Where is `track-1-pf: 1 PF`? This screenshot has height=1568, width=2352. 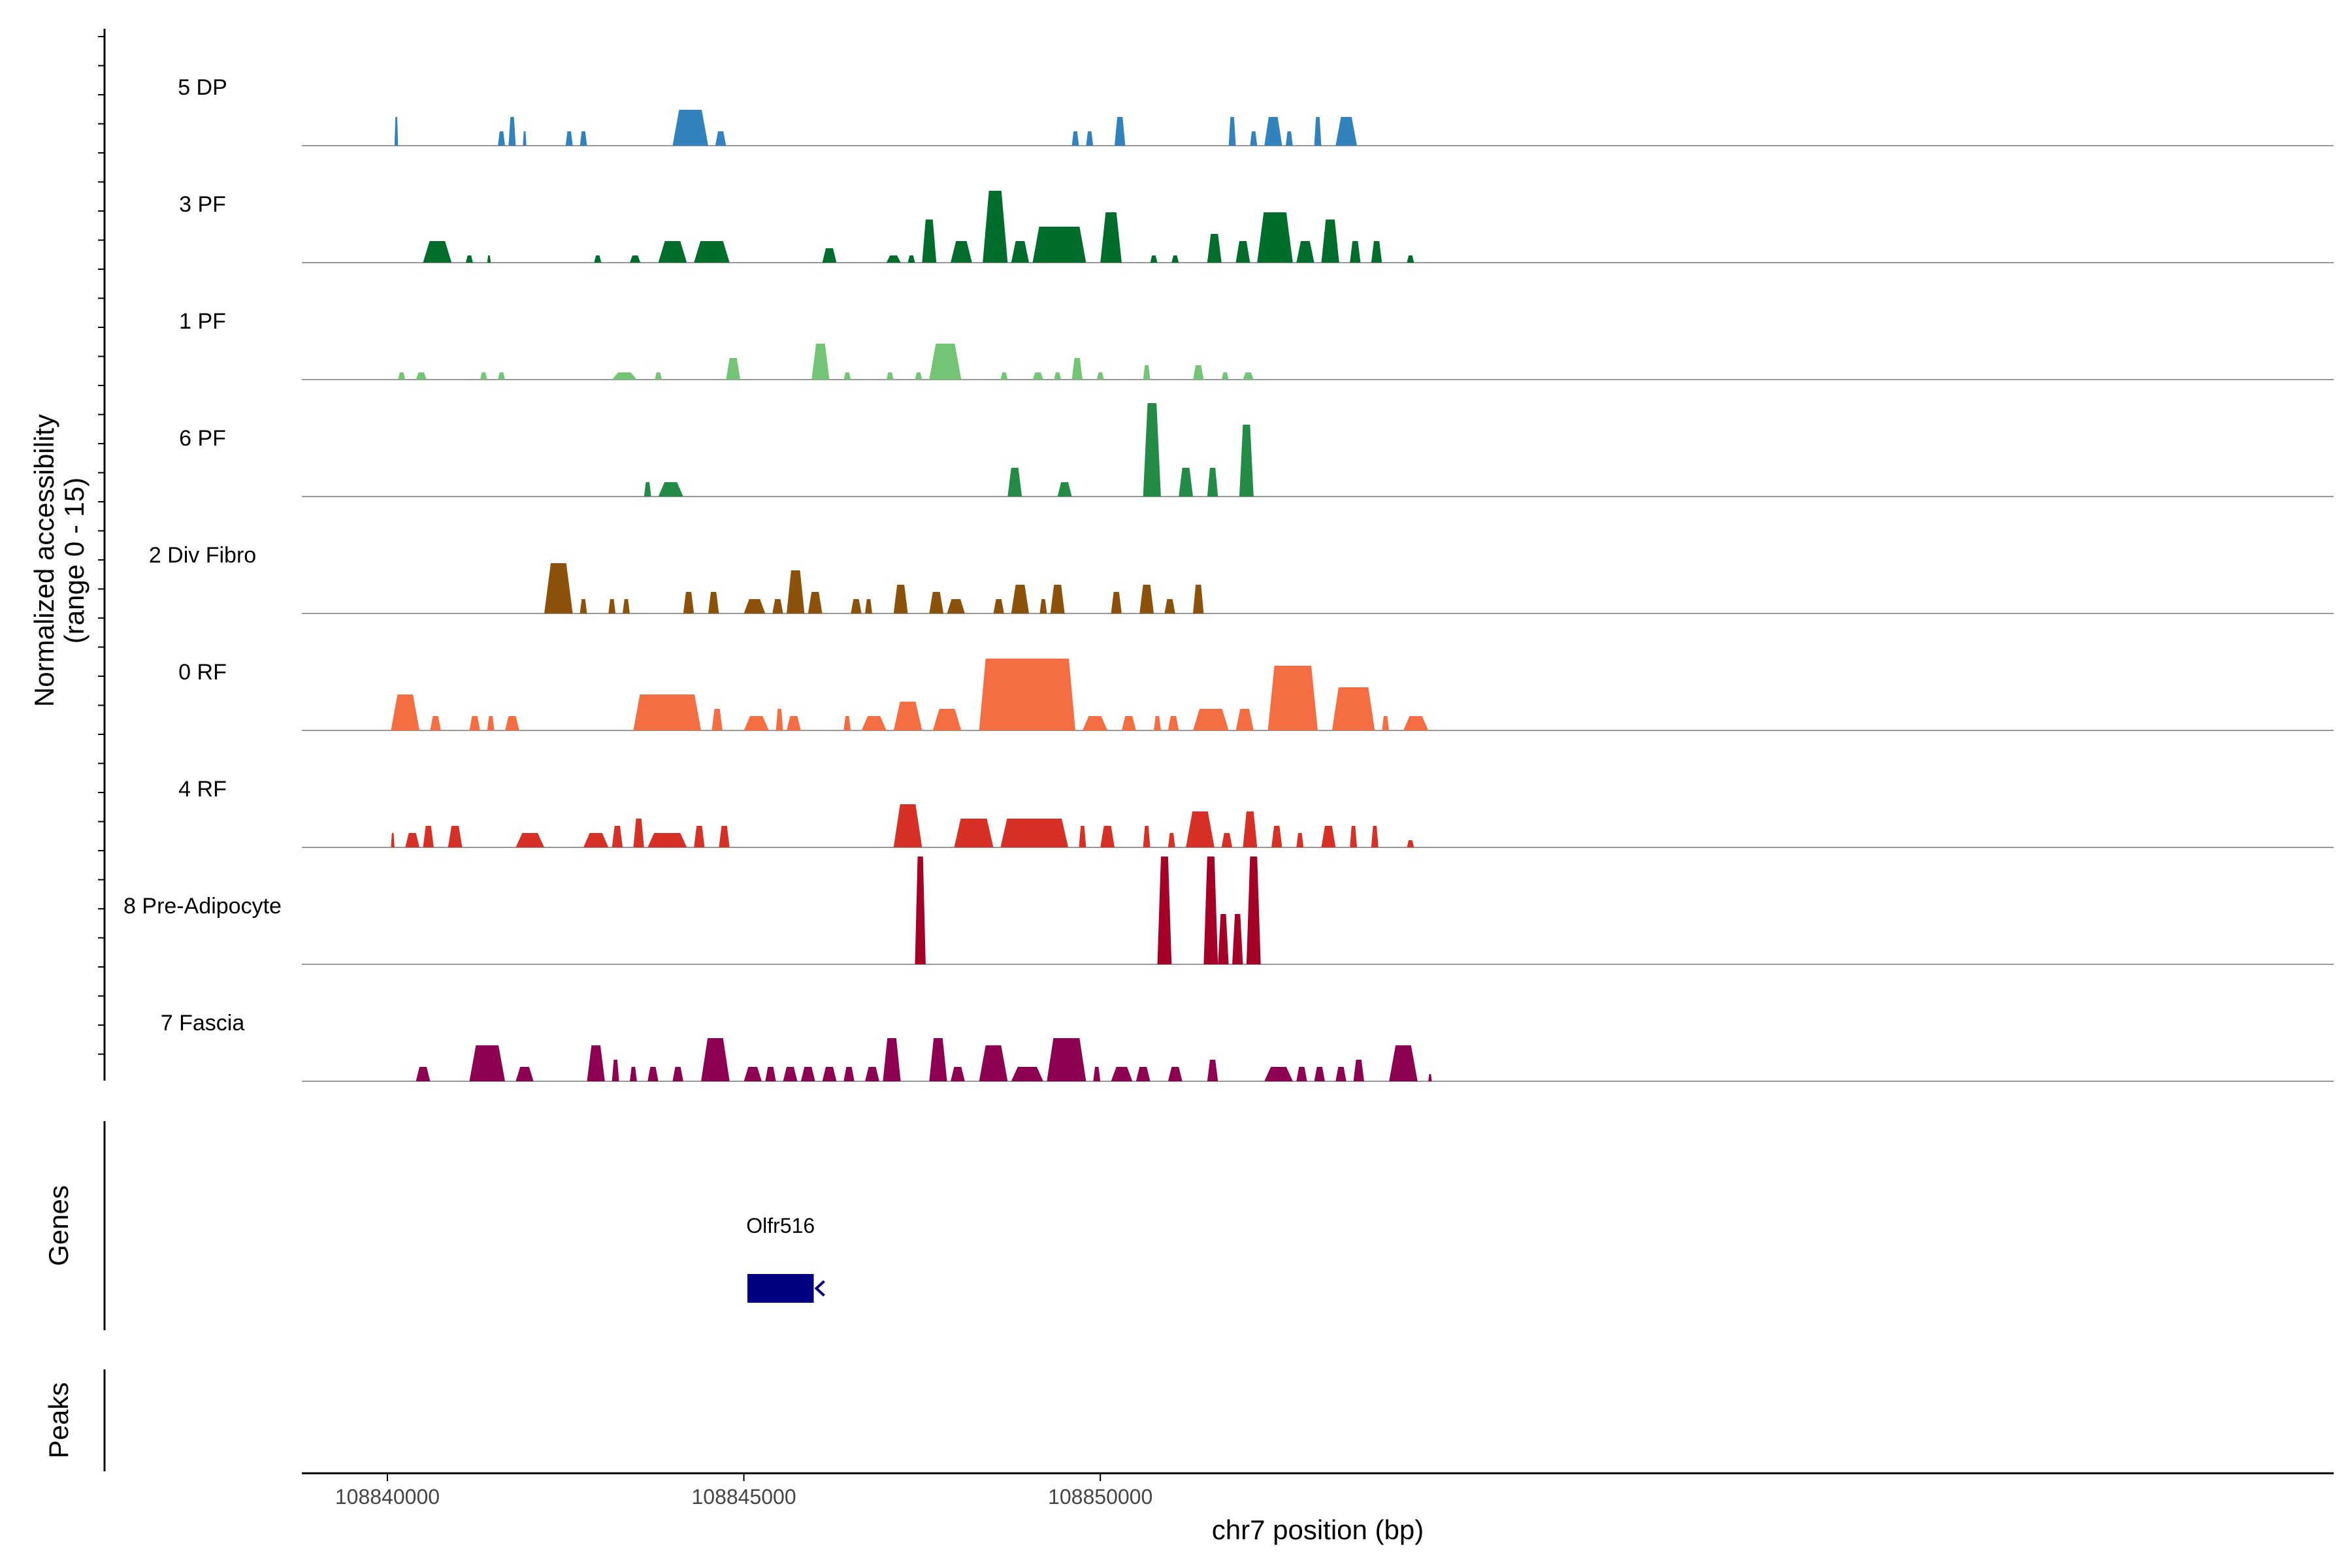 track-1-pf: 1 PF is located at coordinates (1256, 344).